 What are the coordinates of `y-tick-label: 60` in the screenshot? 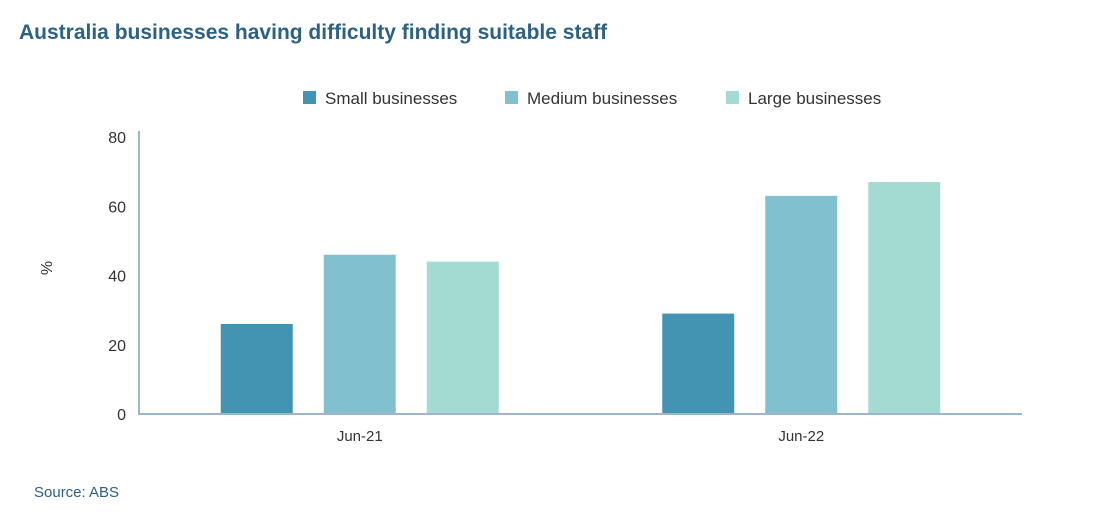 It's located at (117, 207).